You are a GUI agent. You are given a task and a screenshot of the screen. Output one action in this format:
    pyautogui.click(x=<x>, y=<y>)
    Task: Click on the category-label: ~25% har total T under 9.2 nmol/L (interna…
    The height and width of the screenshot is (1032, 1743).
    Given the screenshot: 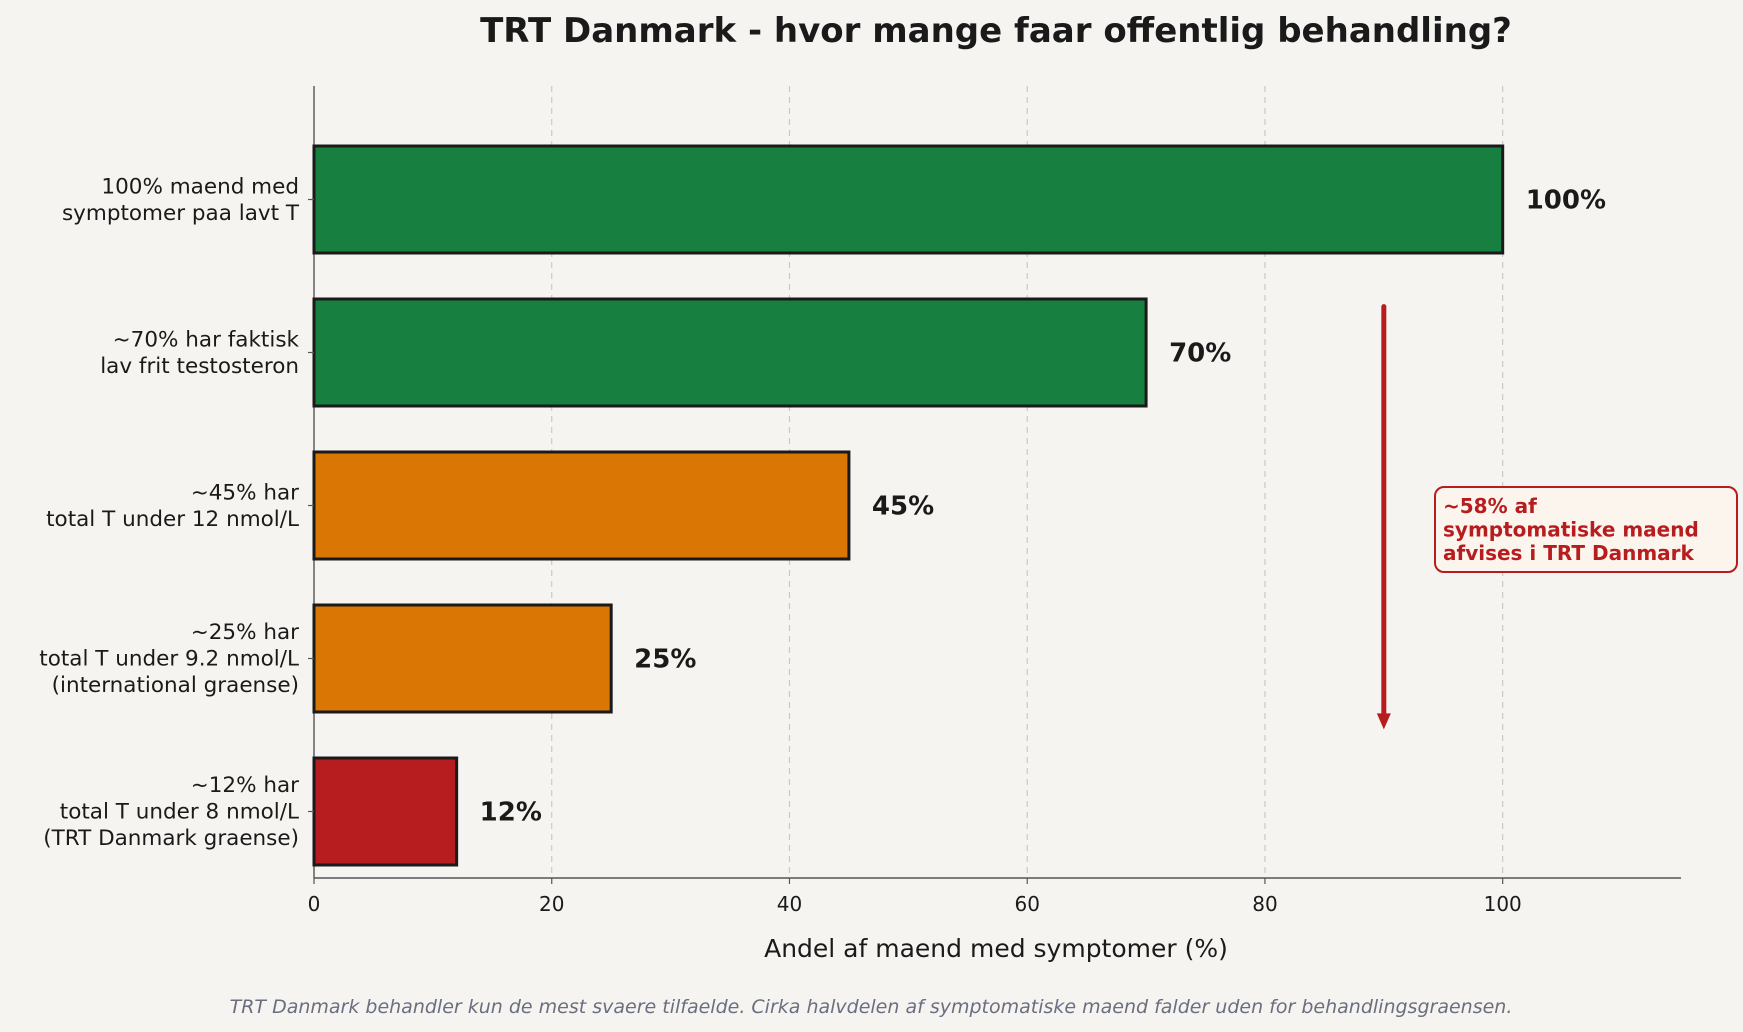 What is the action you would take?
    pyautogui.click(x=169, y=659)
    